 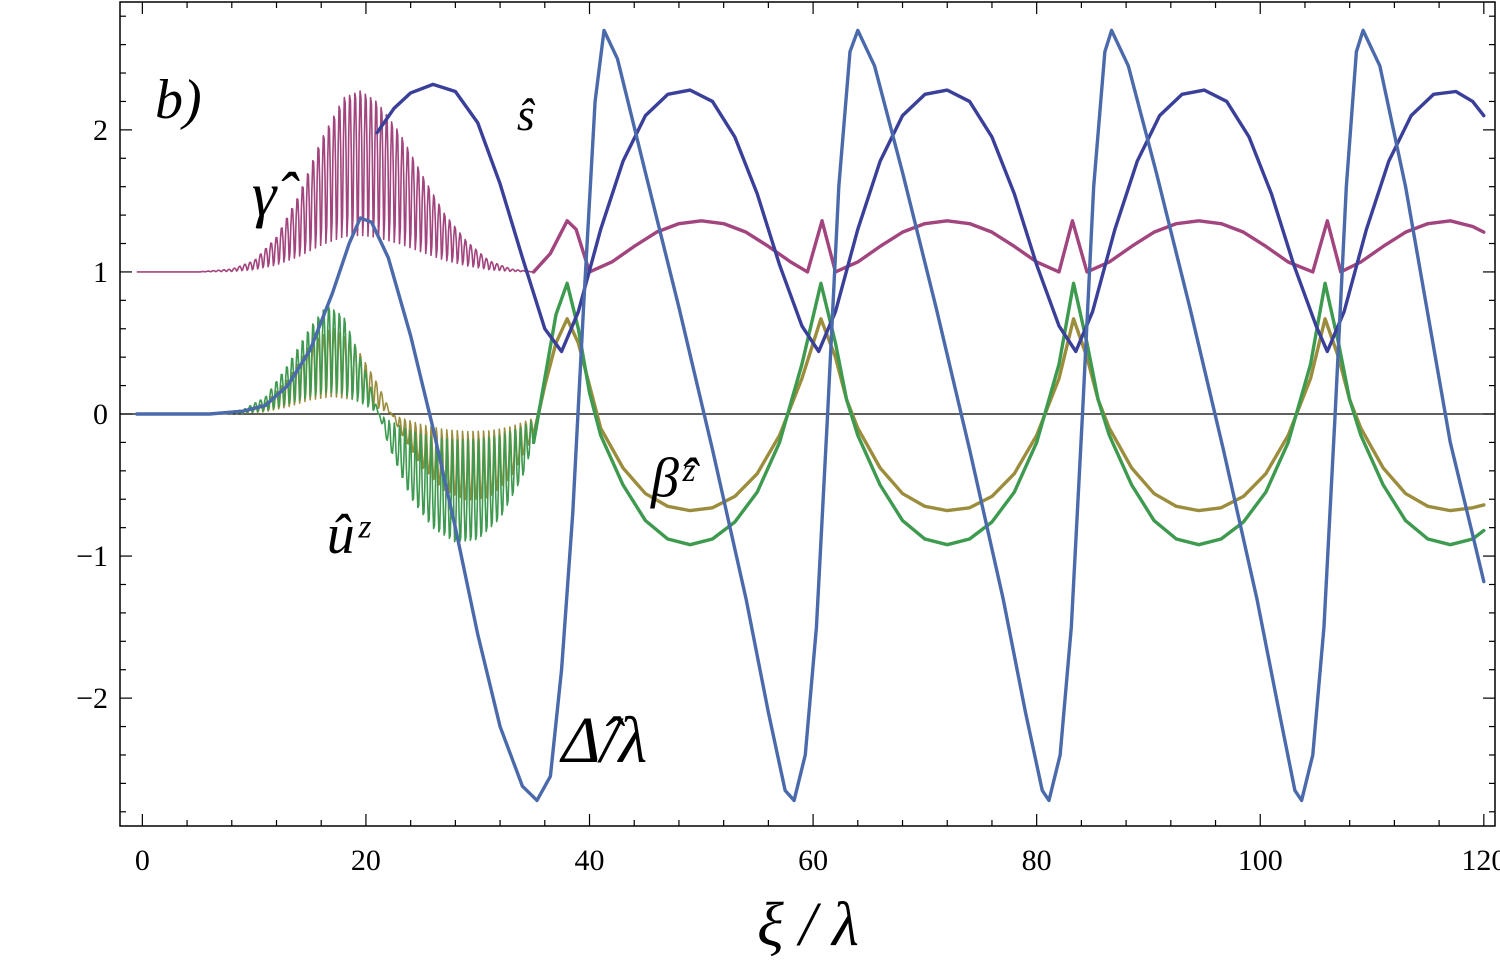 What do you see at coordinates (813, 860) in the screenshot?
I see `x-tick-label: 60` at bounding box center [813, 860].